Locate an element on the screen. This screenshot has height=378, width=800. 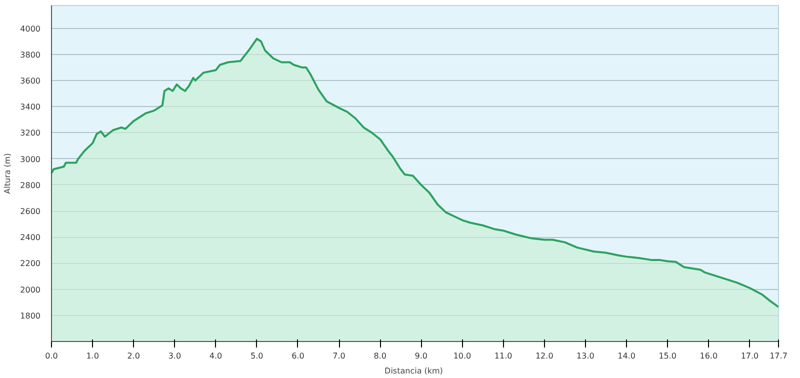
x-tick-label: 11.0 is located at coordinates (503, 356).